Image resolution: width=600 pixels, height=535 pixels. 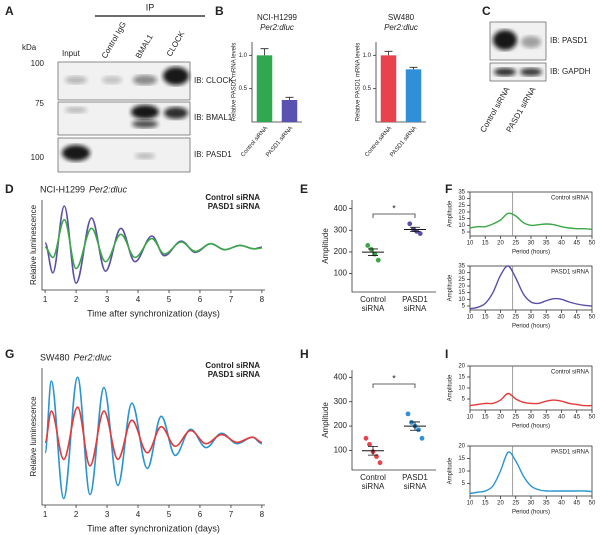 I want to click on x-tick-label: Control siRNA, so click(x=373, y=482).